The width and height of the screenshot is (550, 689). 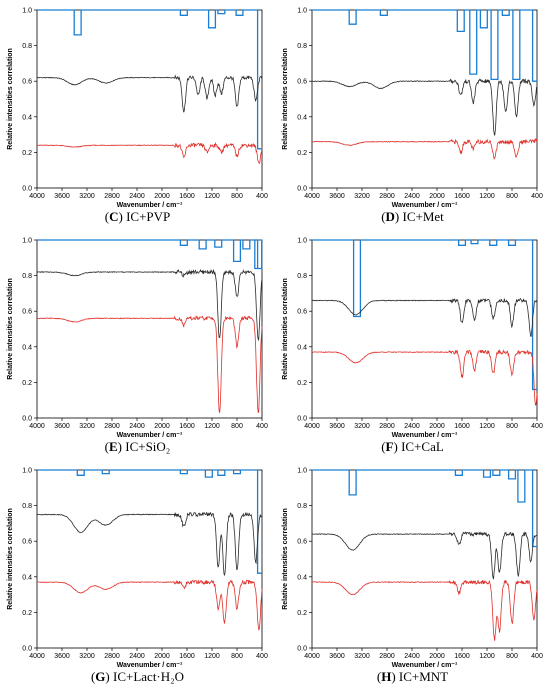 What do you see at coordinates (146, 446) in the screenshot?
I see `panel-title: IC+SiO₂` at bounding box center [146, 446].